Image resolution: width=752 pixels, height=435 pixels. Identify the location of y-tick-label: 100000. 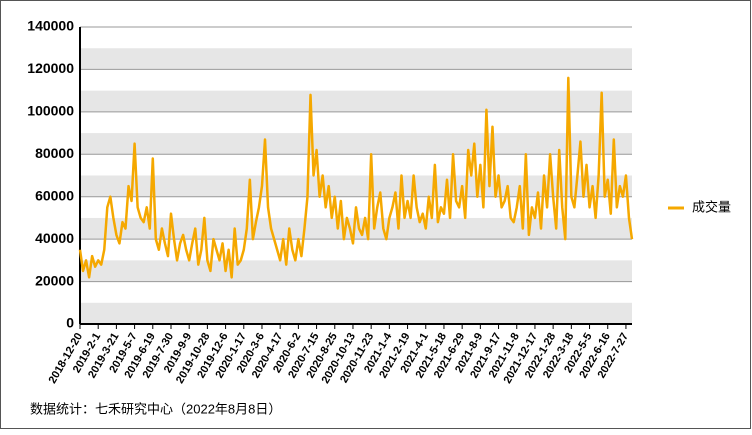
(50, 111).